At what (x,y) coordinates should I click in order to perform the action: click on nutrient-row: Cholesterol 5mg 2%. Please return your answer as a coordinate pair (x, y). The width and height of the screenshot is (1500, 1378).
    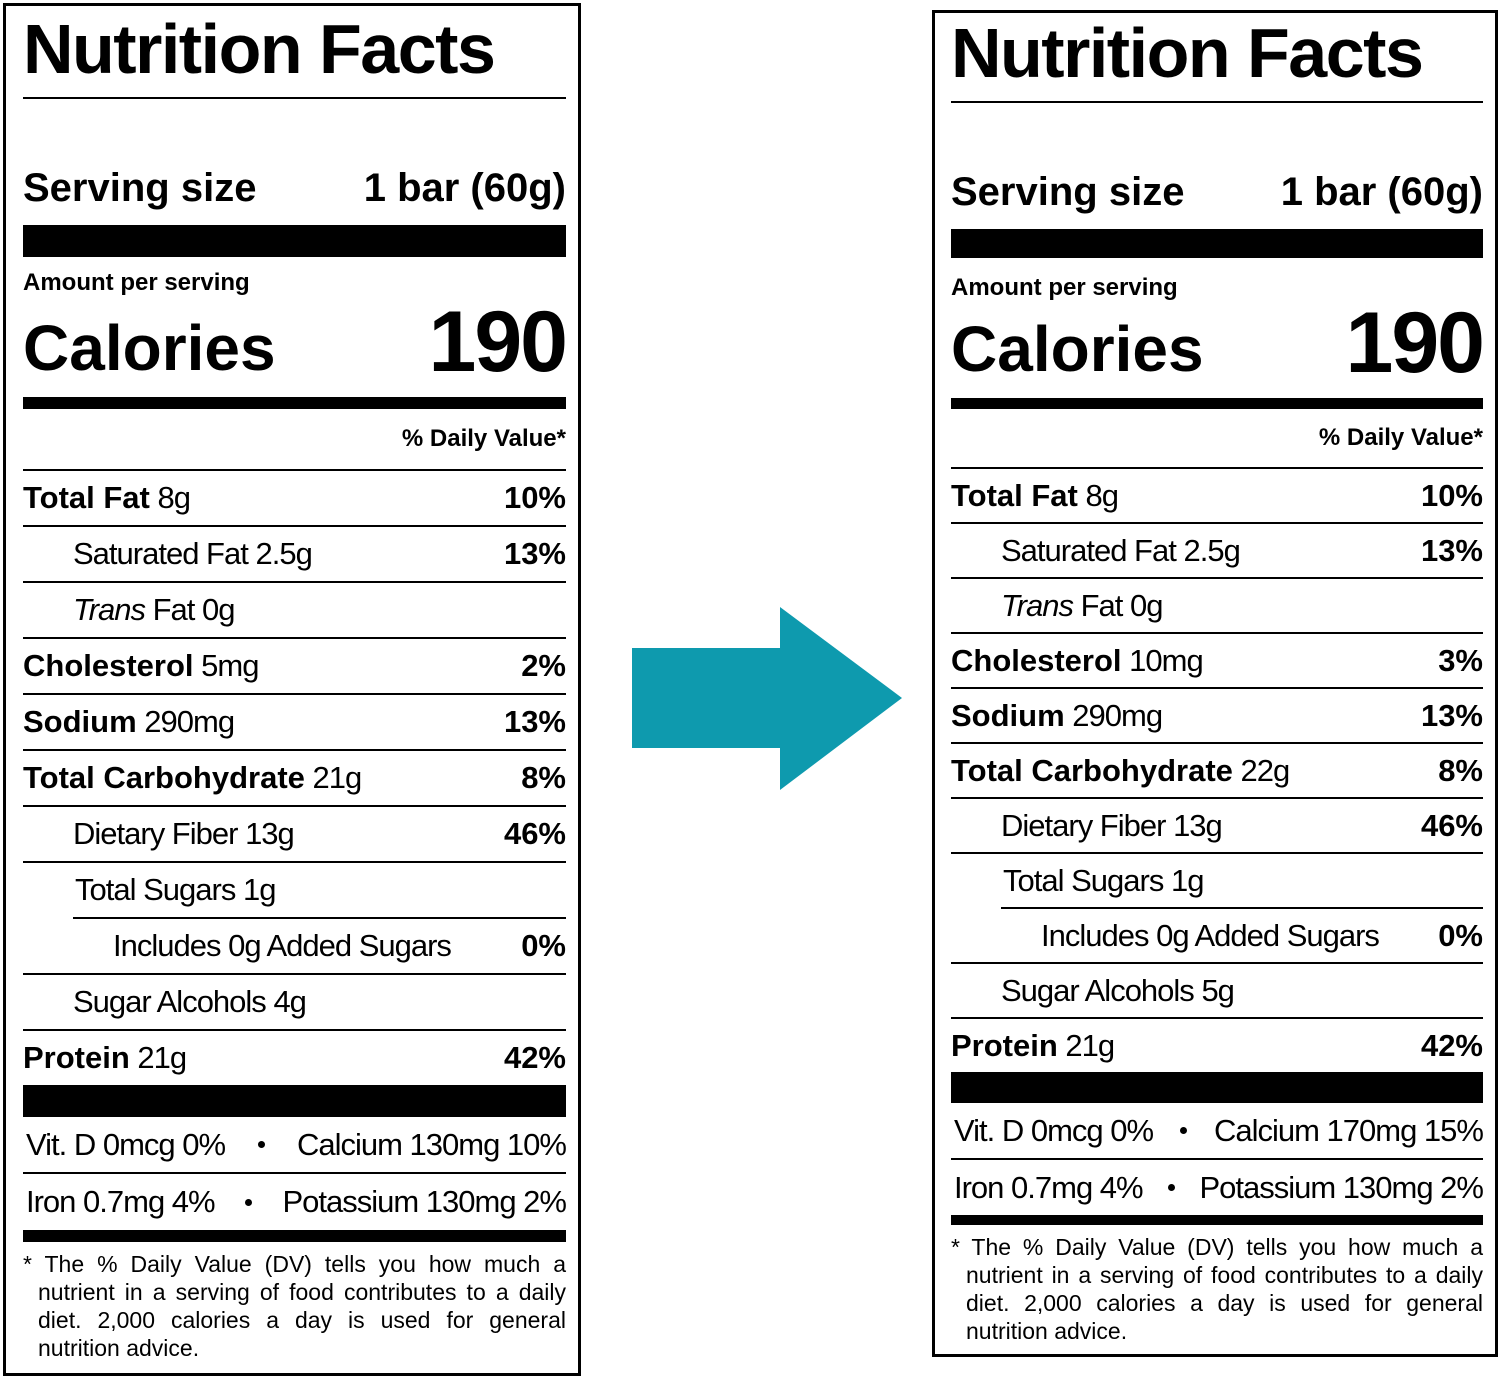
    Looking at the image, I should click on (294, 665).